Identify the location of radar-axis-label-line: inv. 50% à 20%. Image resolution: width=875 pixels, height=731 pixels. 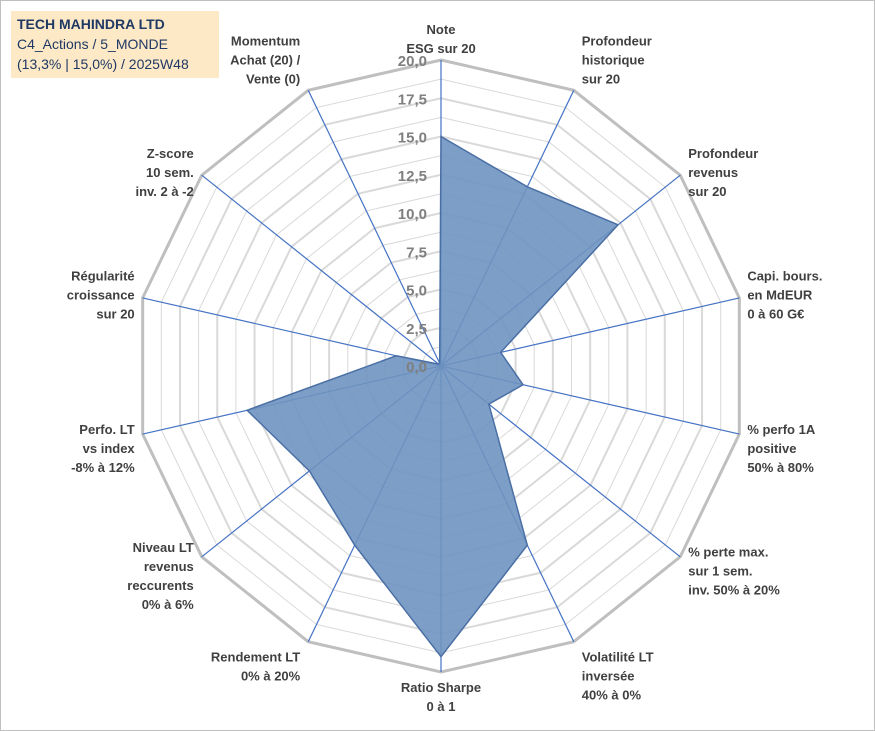
(734, 590).